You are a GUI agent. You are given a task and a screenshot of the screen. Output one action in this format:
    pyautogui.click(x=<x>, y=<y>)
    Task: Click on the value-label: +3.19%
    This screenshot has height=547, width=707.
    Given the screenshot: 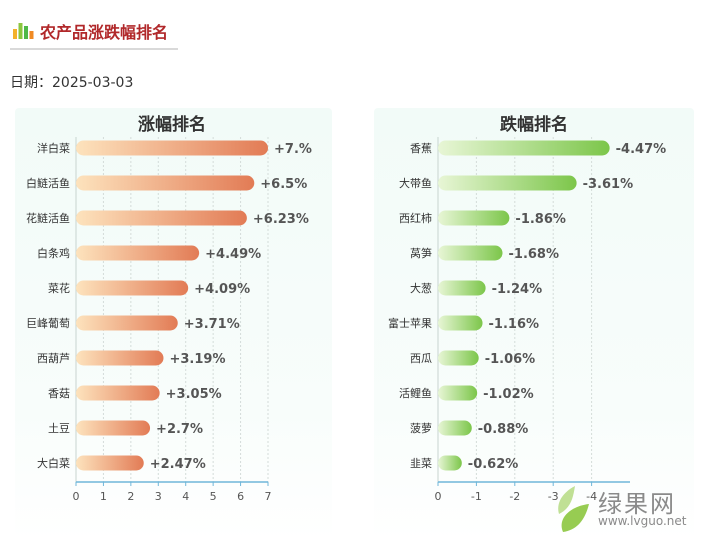 What is the action you would take?
    pyautogui.click(x=197, y=359)
    